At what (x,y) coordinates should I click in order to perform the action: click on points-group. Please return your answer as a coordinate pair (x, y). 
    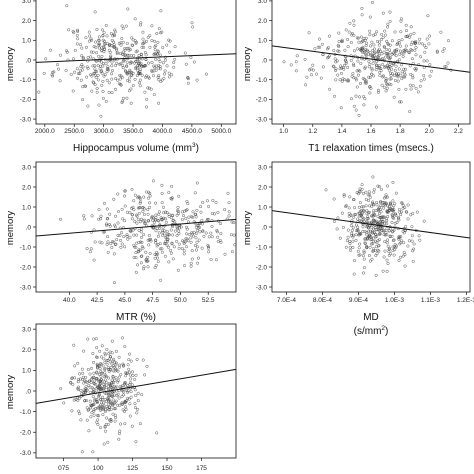
    Looking at the image, I should click on (147, 232).